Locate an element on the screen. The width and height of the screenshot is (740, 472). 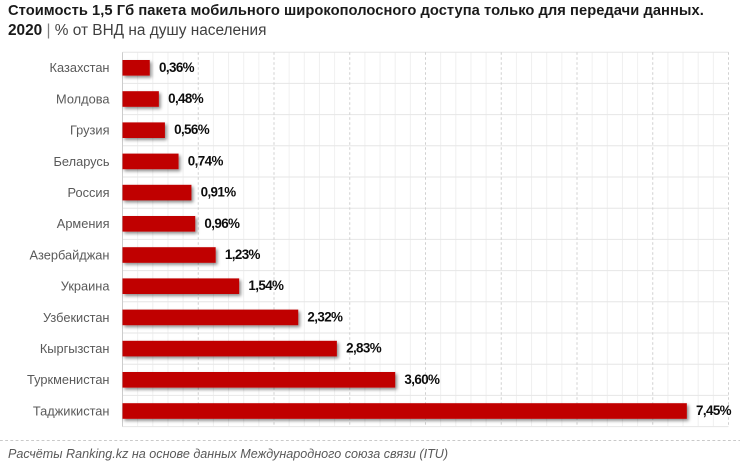
svg-text: Туркменистан is located at coordinates (68, 379).